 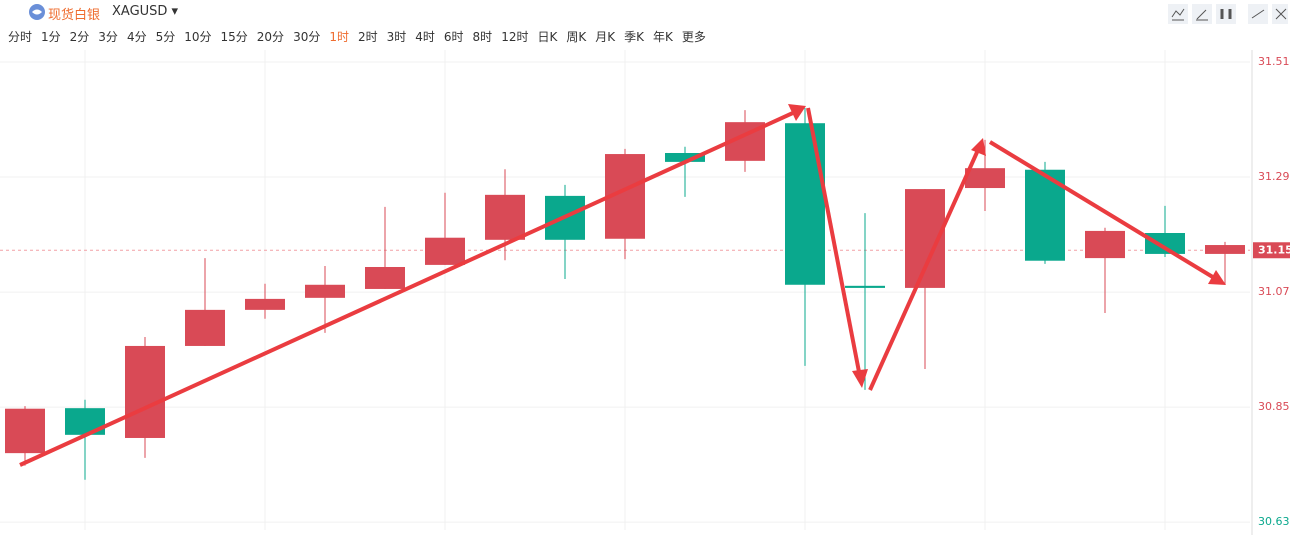 I want to click on period-tab: 8时, so click(x=482, y=37).